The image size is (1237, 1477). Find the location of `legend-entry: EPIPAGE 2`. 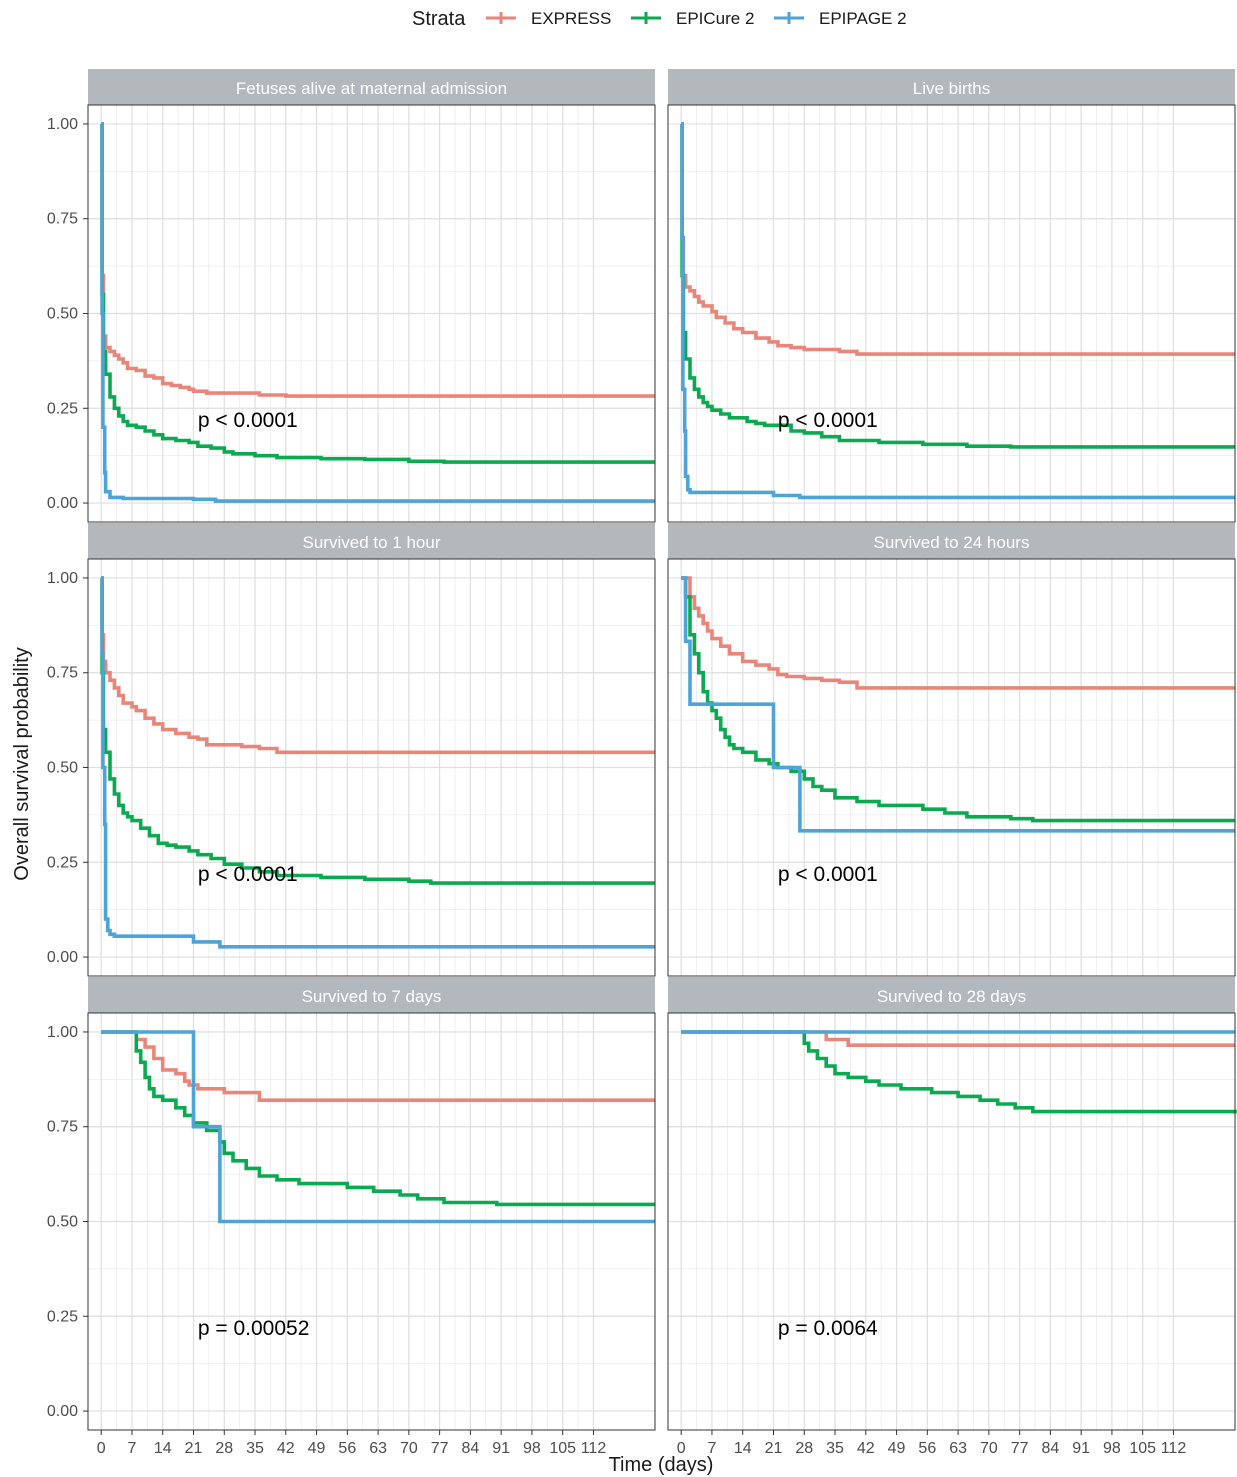

legend-entry: EPIPAGE 2 is located at coordinates (840, 18).